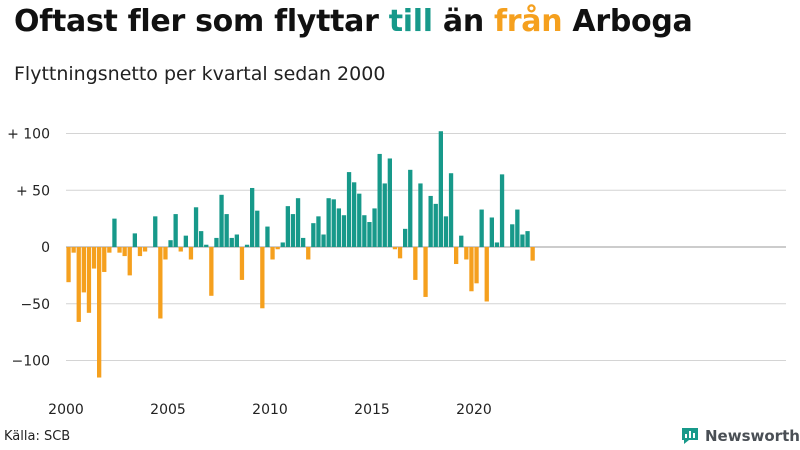  Describe the element at coordinates (201, 21) in the screenshot. I see `title-part-1: Oftast fler som flyttar` at that location.